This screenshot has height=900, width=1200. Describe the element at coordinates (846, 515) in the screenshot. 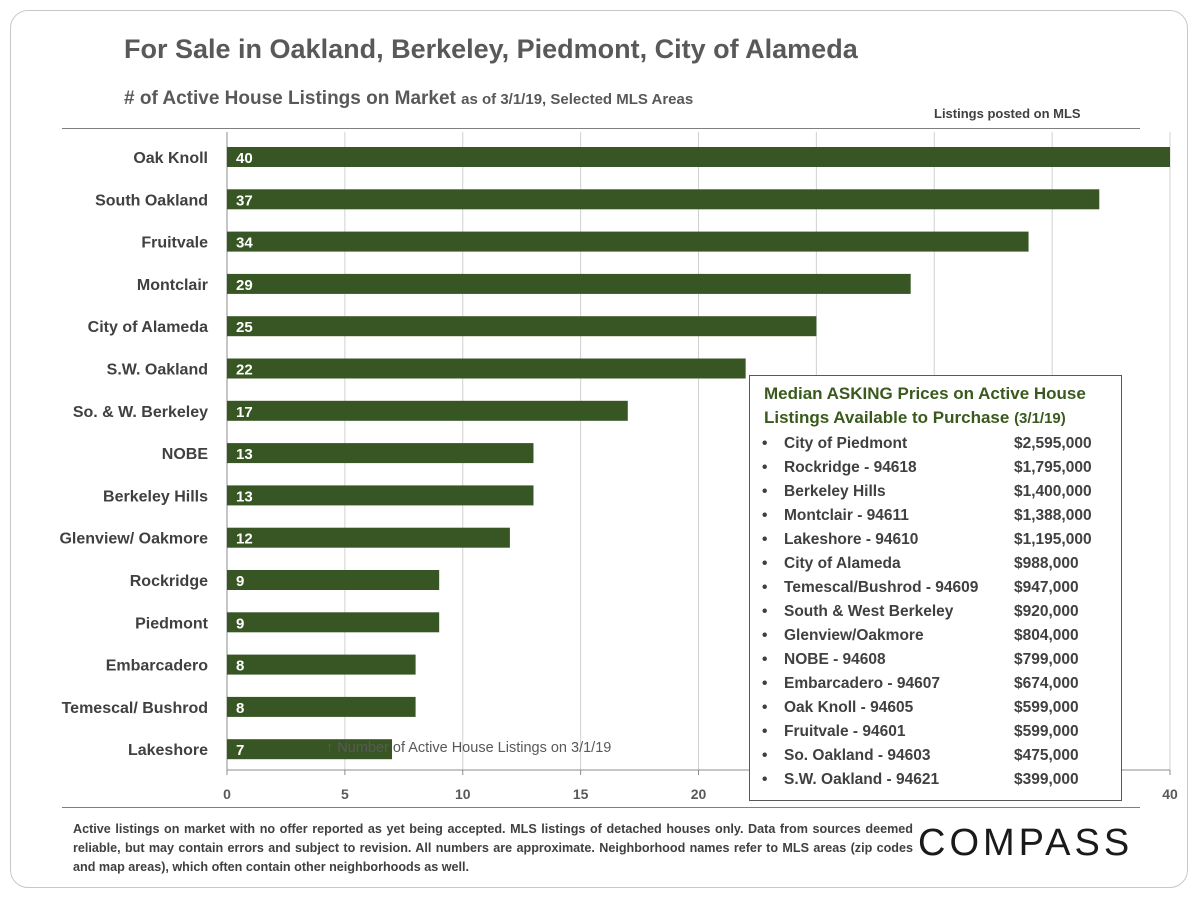

I see `area-name: Montclair - 94611` at that location.